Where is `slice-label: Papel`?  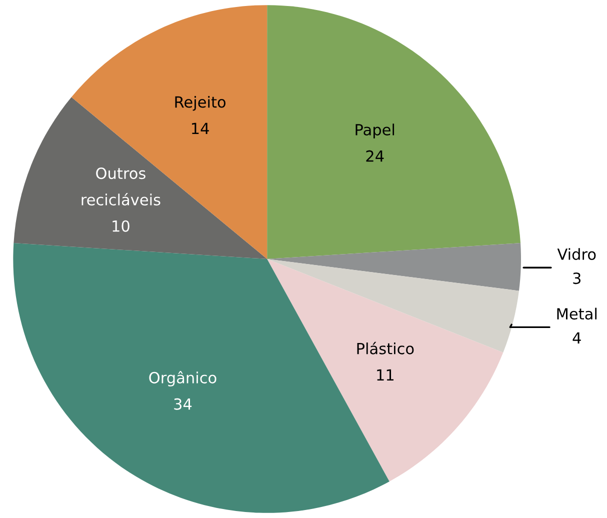
slice-label: Papel is located at coordinates (375, 131).